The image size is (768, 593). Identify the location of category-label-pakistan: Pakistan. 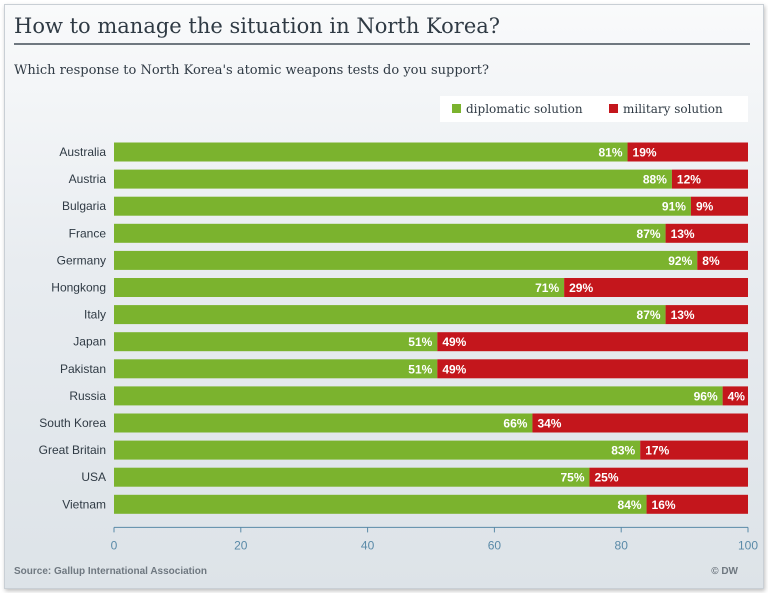
(83, 369).